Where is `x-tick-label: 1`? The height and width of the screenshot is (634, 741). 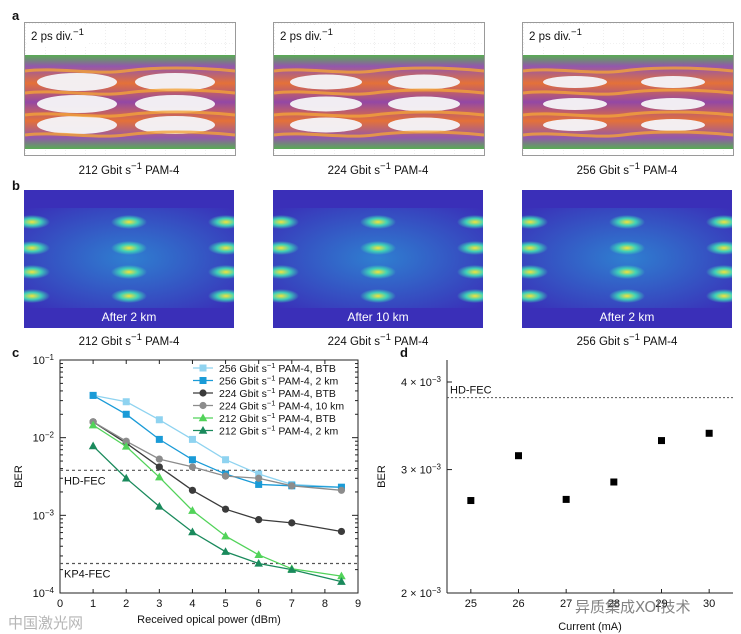 x-tick-label: 1 is located at coordinates (93, 604).